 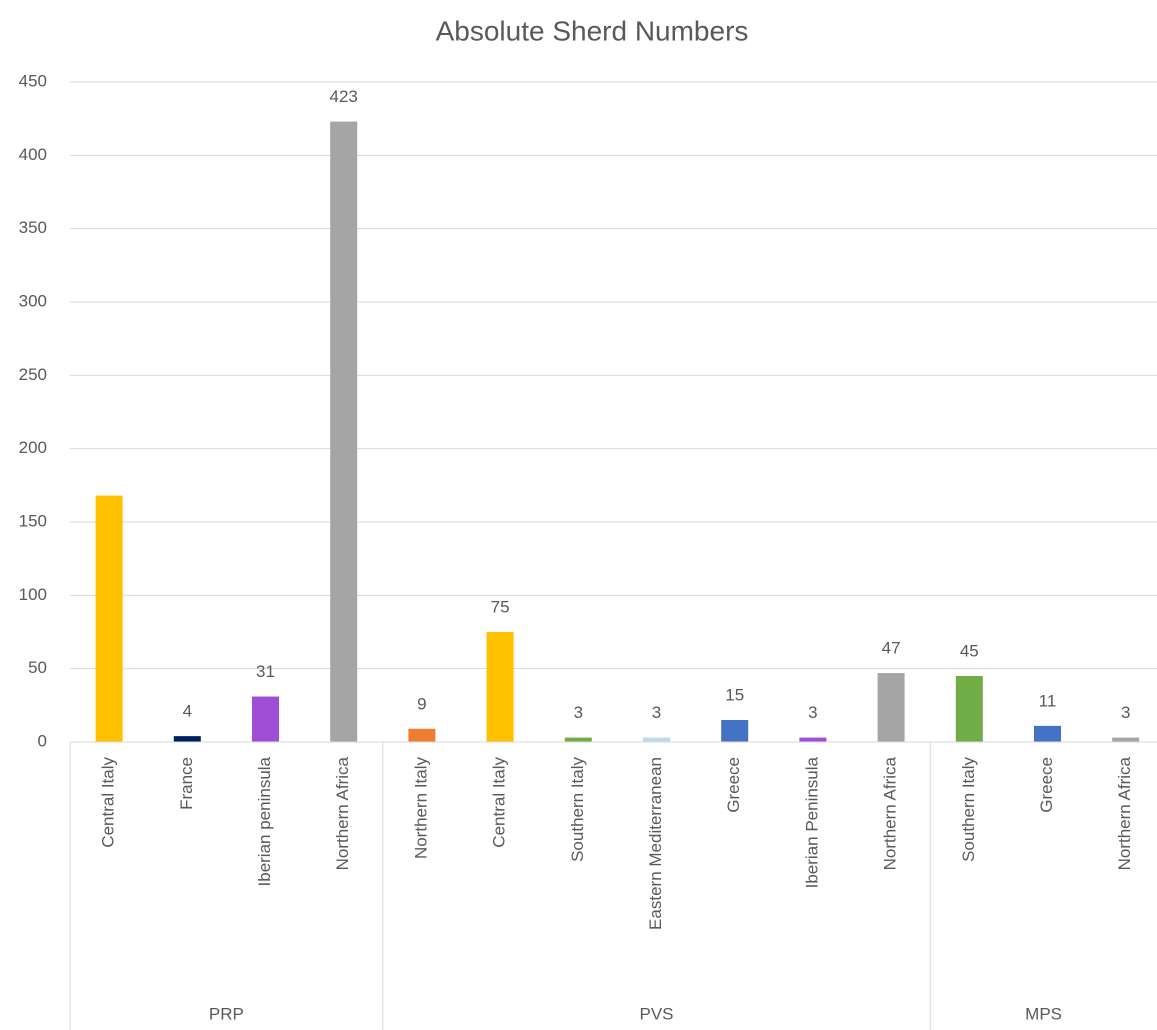 What do you see at coordinates (33, 447) in the screenshot?
I see `y-tick-label: 200` at bounding box center [33, 447].